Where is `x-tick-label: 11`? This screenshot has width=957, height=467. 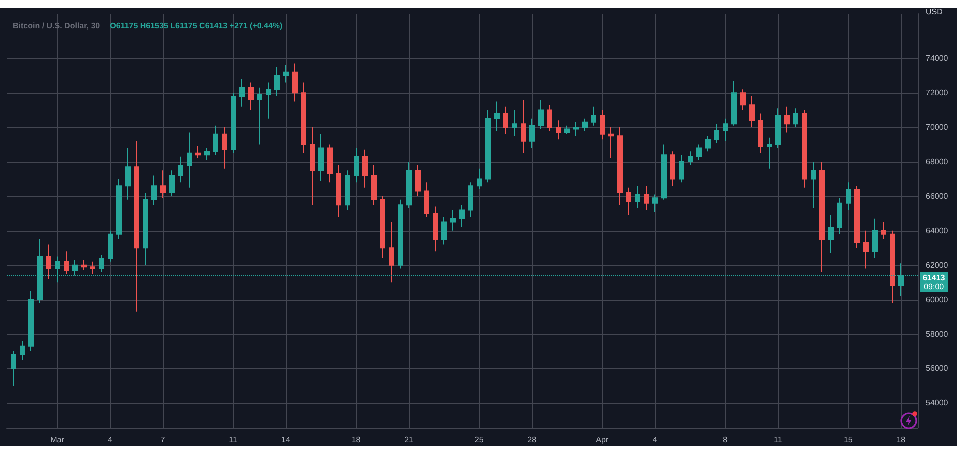
x-tick-label: 11 is located at coordinates (778, 440).